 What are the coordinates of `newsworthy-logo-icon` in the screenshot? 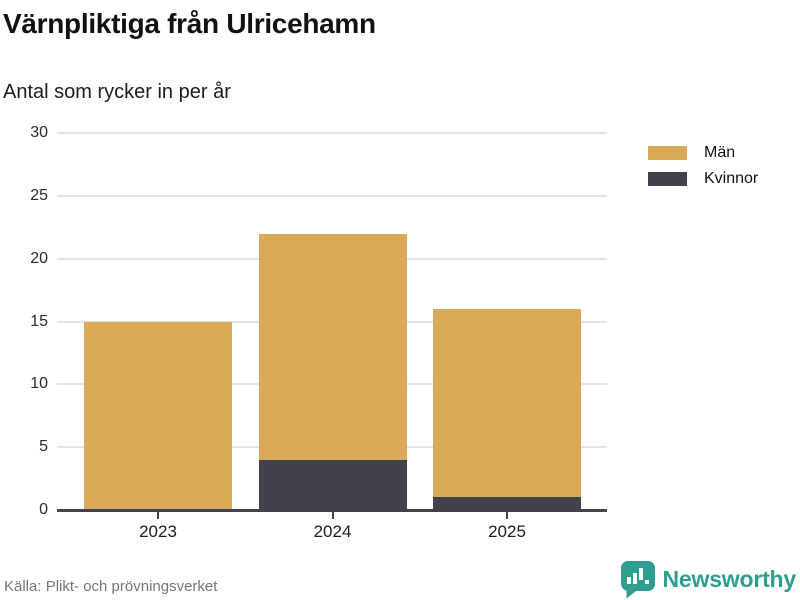 It's located at (637, 579).